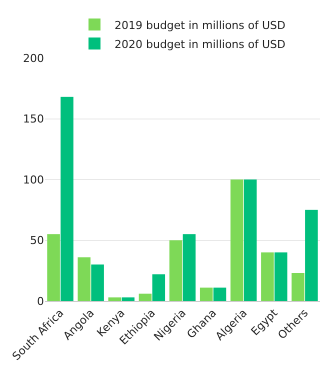 The image size is (330, 386). What do you see at coordinates (40, 301) in the screenshot?
I see `y-tick-label: 0` at bounding box center [40, 301].